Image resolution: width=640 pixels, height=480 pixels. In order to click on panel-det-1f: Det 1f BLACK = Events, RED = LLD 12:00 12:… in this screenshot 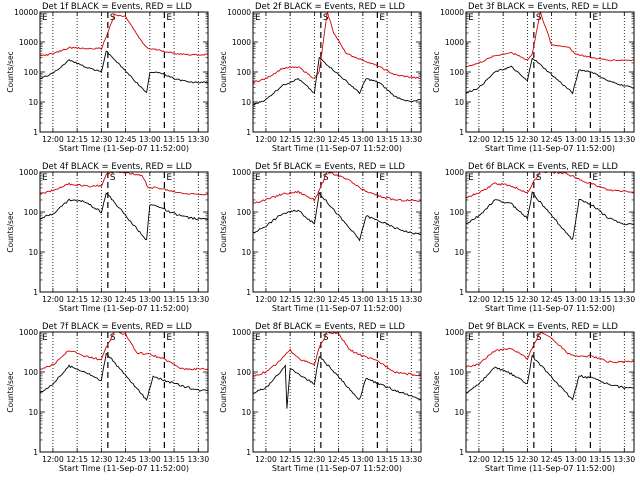, I will do `click(107, 77)`.